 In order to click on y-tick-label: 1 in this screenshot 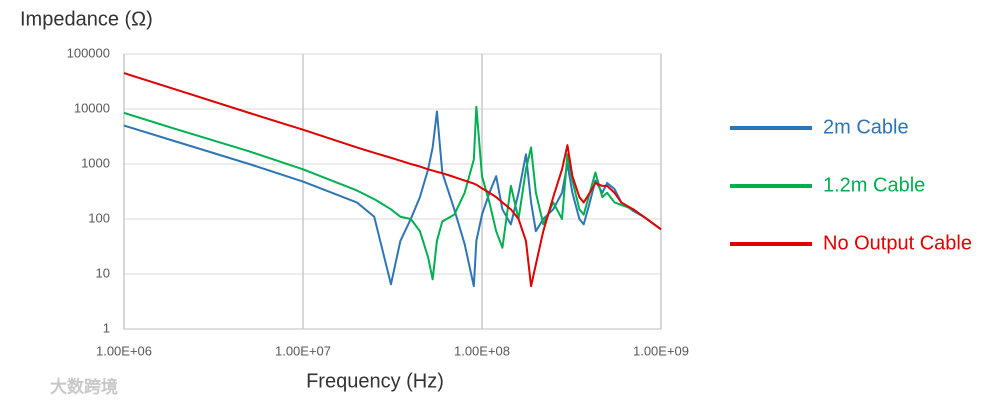, I will do `click(106, 327)`.